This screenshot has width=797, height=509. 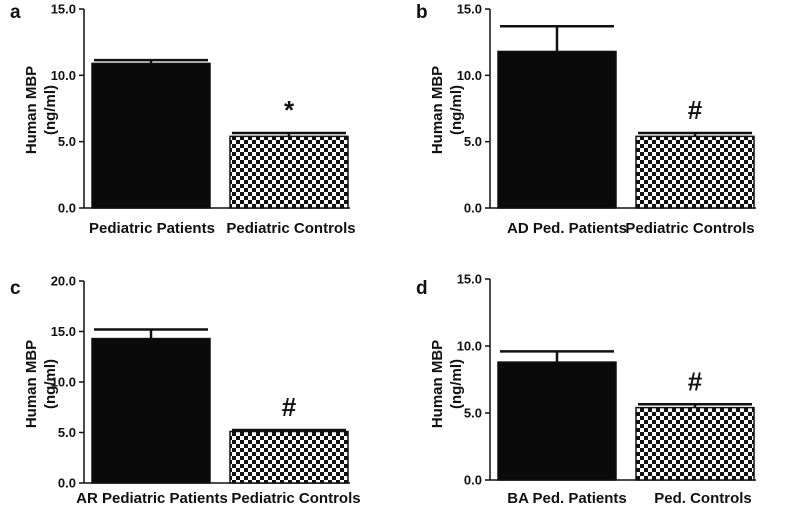 I want to click on significance-marker: *, so click(x=289, y=110).